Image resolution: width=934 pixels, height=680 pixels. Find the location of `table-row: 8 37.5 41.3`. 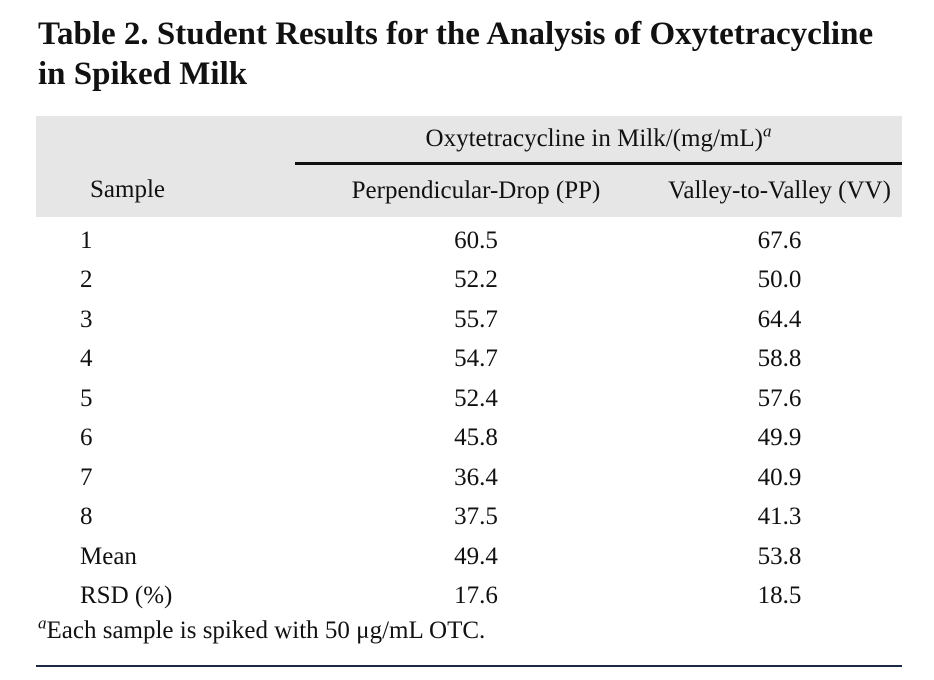

table-row: 8 37.5 41.3 is located at coordinates (469, 518).